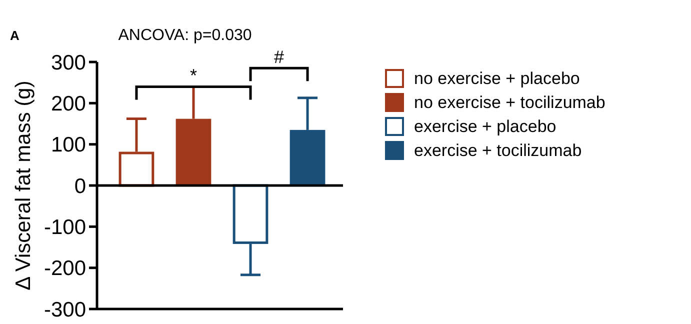  I want to click on y-tick-label: -100, so click(65, 228).